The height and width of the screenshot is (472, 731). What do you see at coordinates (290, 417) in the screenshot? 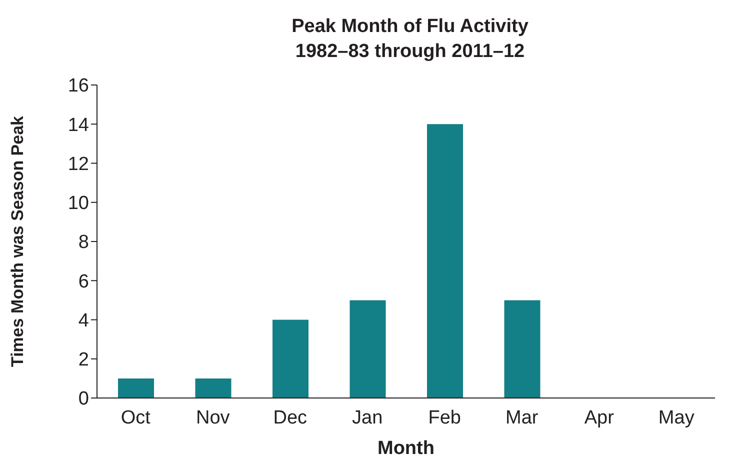
I see `x-tick-label: Dec` at bounding box center [290, 417].